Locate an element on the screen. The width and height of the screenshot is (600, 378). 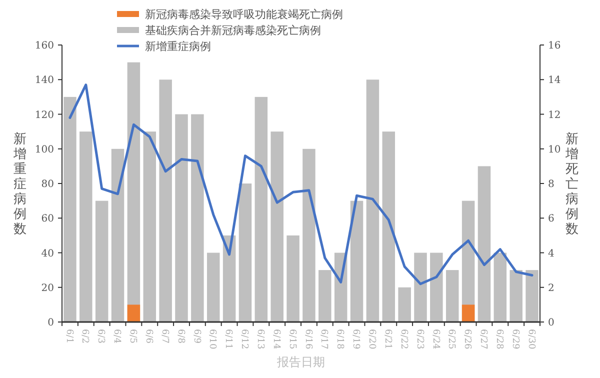
x-tick-label: 6/2 is located at coordinates (85, 336).